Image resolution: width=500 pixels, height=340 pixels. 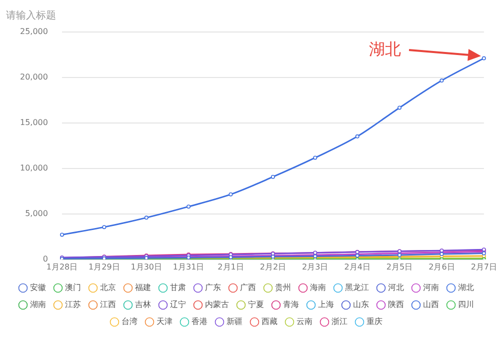 I want to click on legend-label: 青海, so click(x=291, y=305).